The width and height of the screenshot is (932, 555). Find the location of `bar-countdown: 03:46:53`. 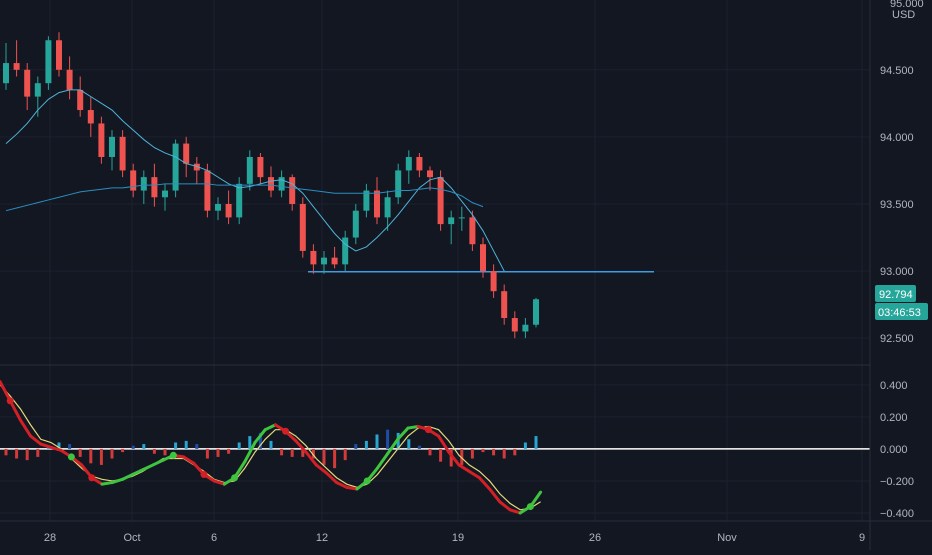

bar-countdown: 03:46:53 is located at coordinates (899, 313).